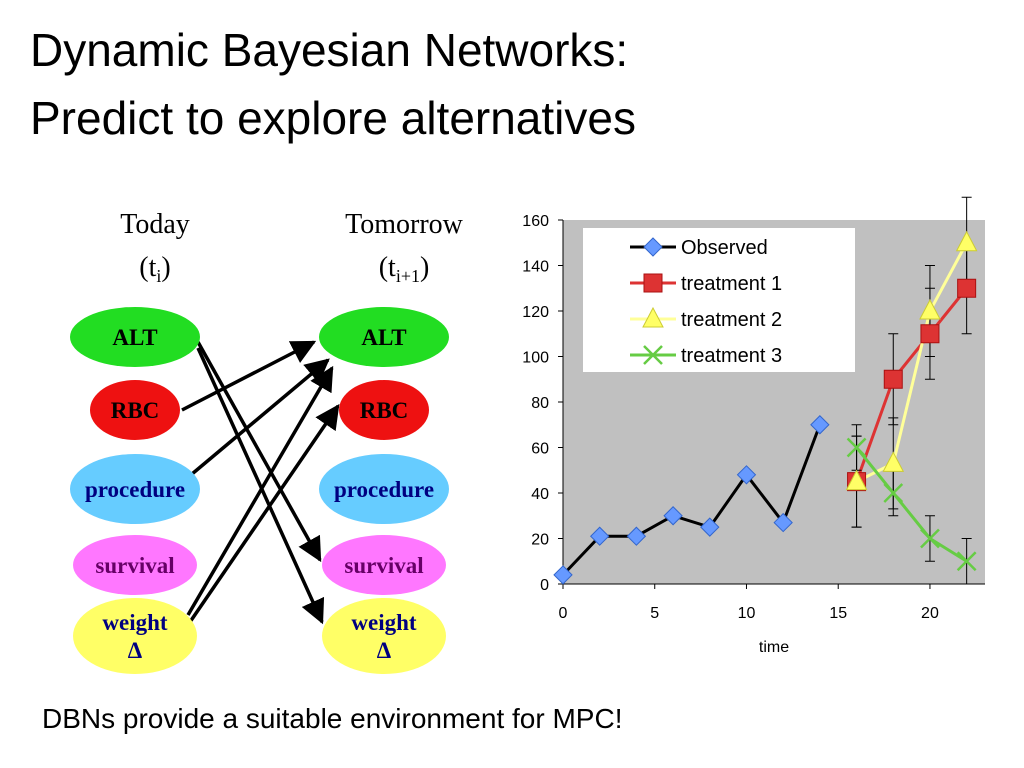 Image resolution: width=1024 pixels, height=768 pixels. What do you see at coordinates (930, 613) in the screenshot?
I see `x-tick-label: 20` at bounding box center [930, 613].